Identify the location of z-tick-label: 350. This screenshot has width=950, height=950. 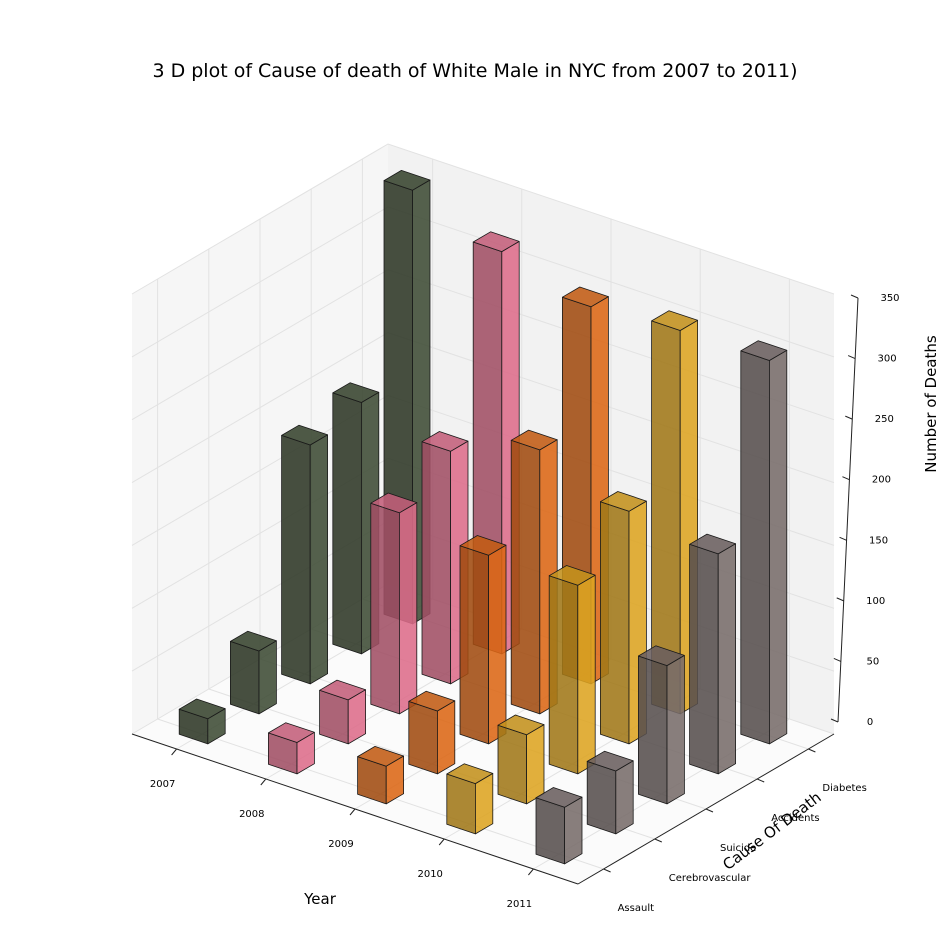
(889, 298).